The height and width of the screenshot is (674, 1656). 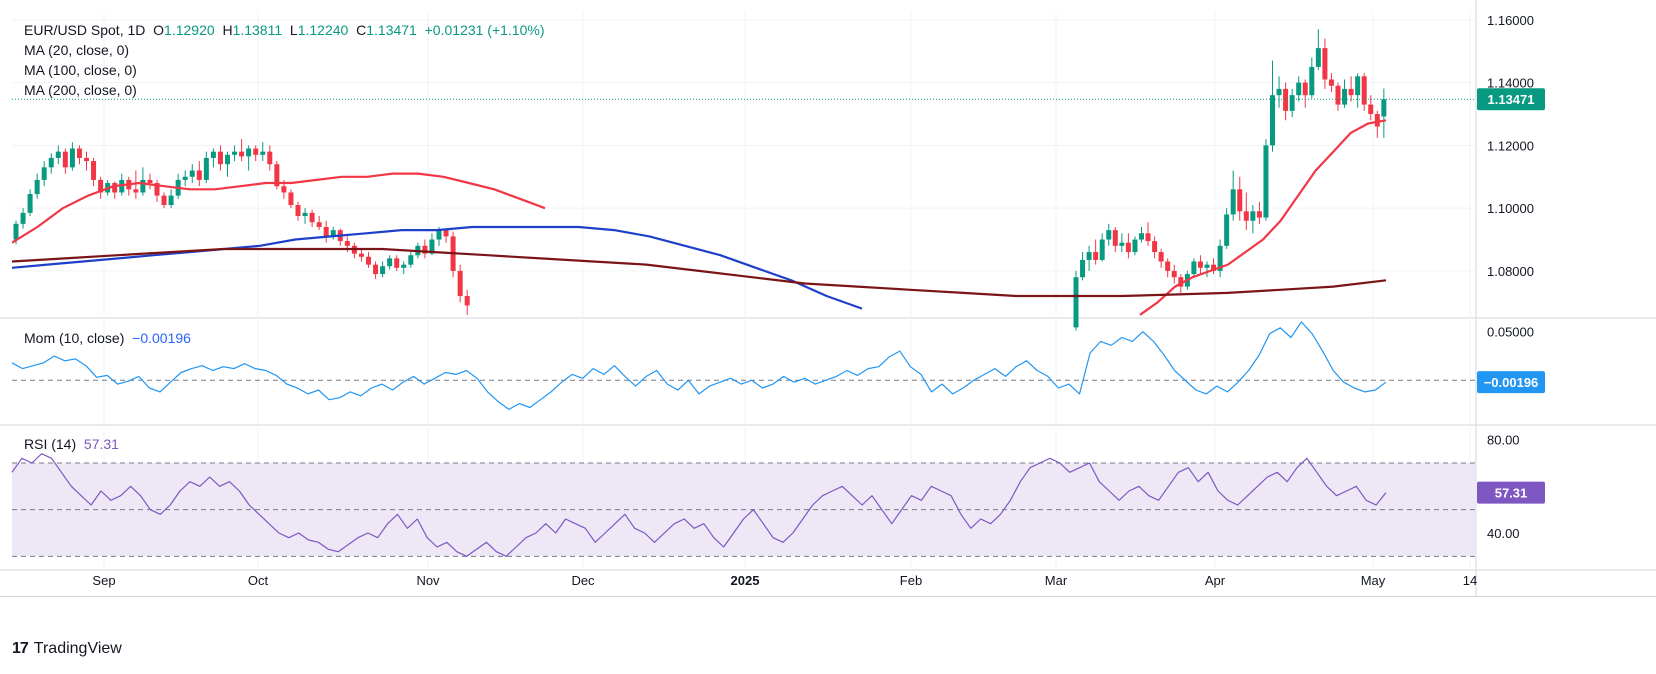 What do you see at coordinates (161, 338) in the screenshot?
I see `momentum-value: −0.00196` at bounding box center [161, 338].